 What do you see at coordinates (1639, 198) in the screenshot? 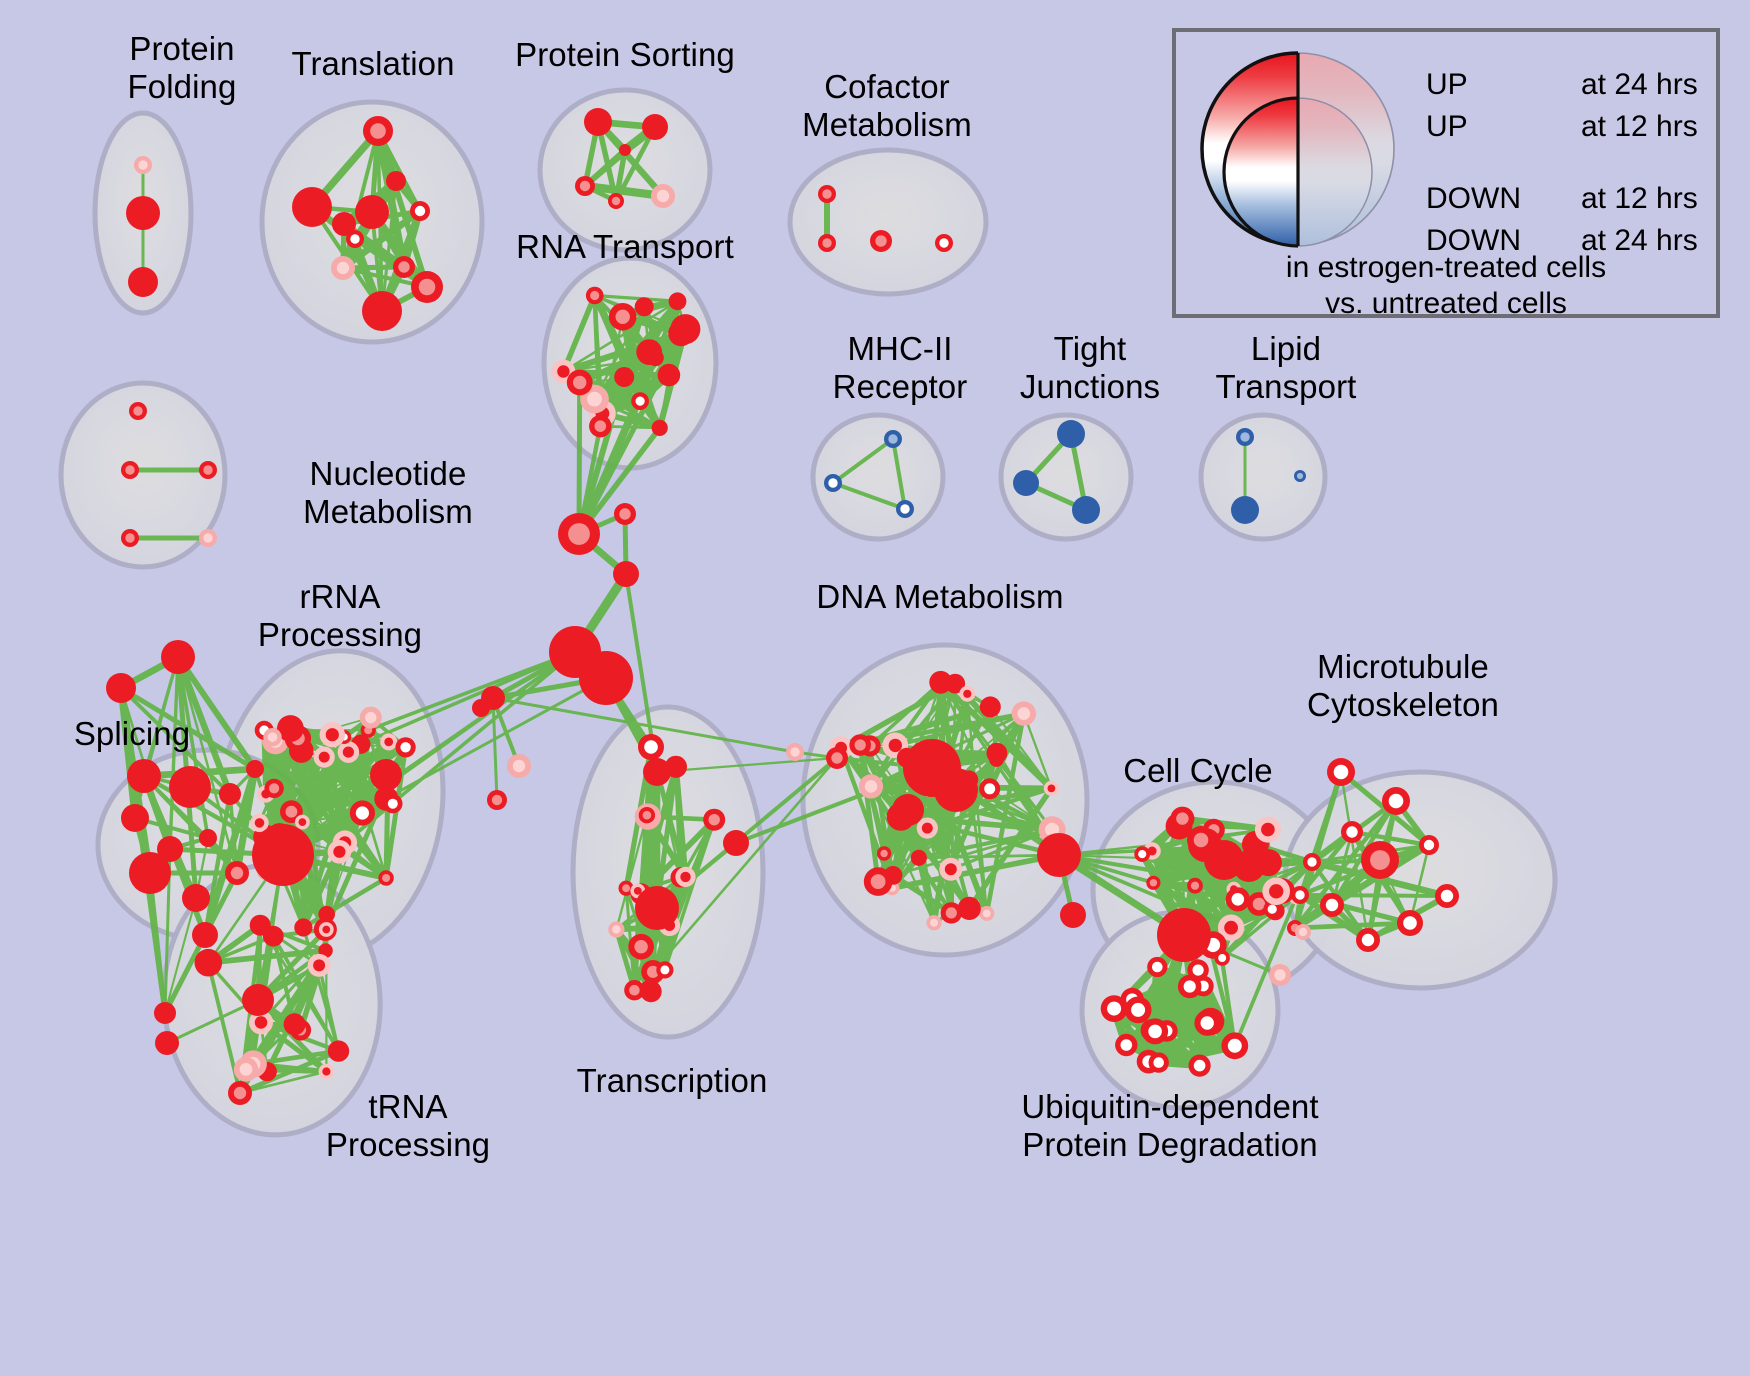
I see `legend-time-2: at 12 hrs` at bounding box center [1639, 198].